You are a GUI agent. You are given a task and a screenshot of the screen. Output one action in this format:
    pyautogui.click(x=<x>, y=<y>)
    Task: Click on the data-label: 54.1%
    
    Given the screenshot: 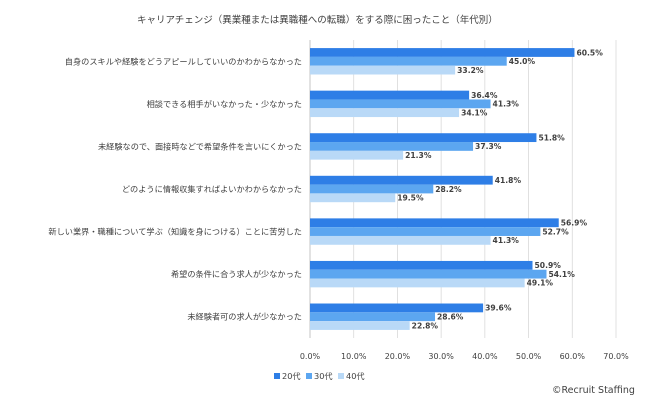 What is the action you would take?
    pyautogui.click(x=561, y=274)
    